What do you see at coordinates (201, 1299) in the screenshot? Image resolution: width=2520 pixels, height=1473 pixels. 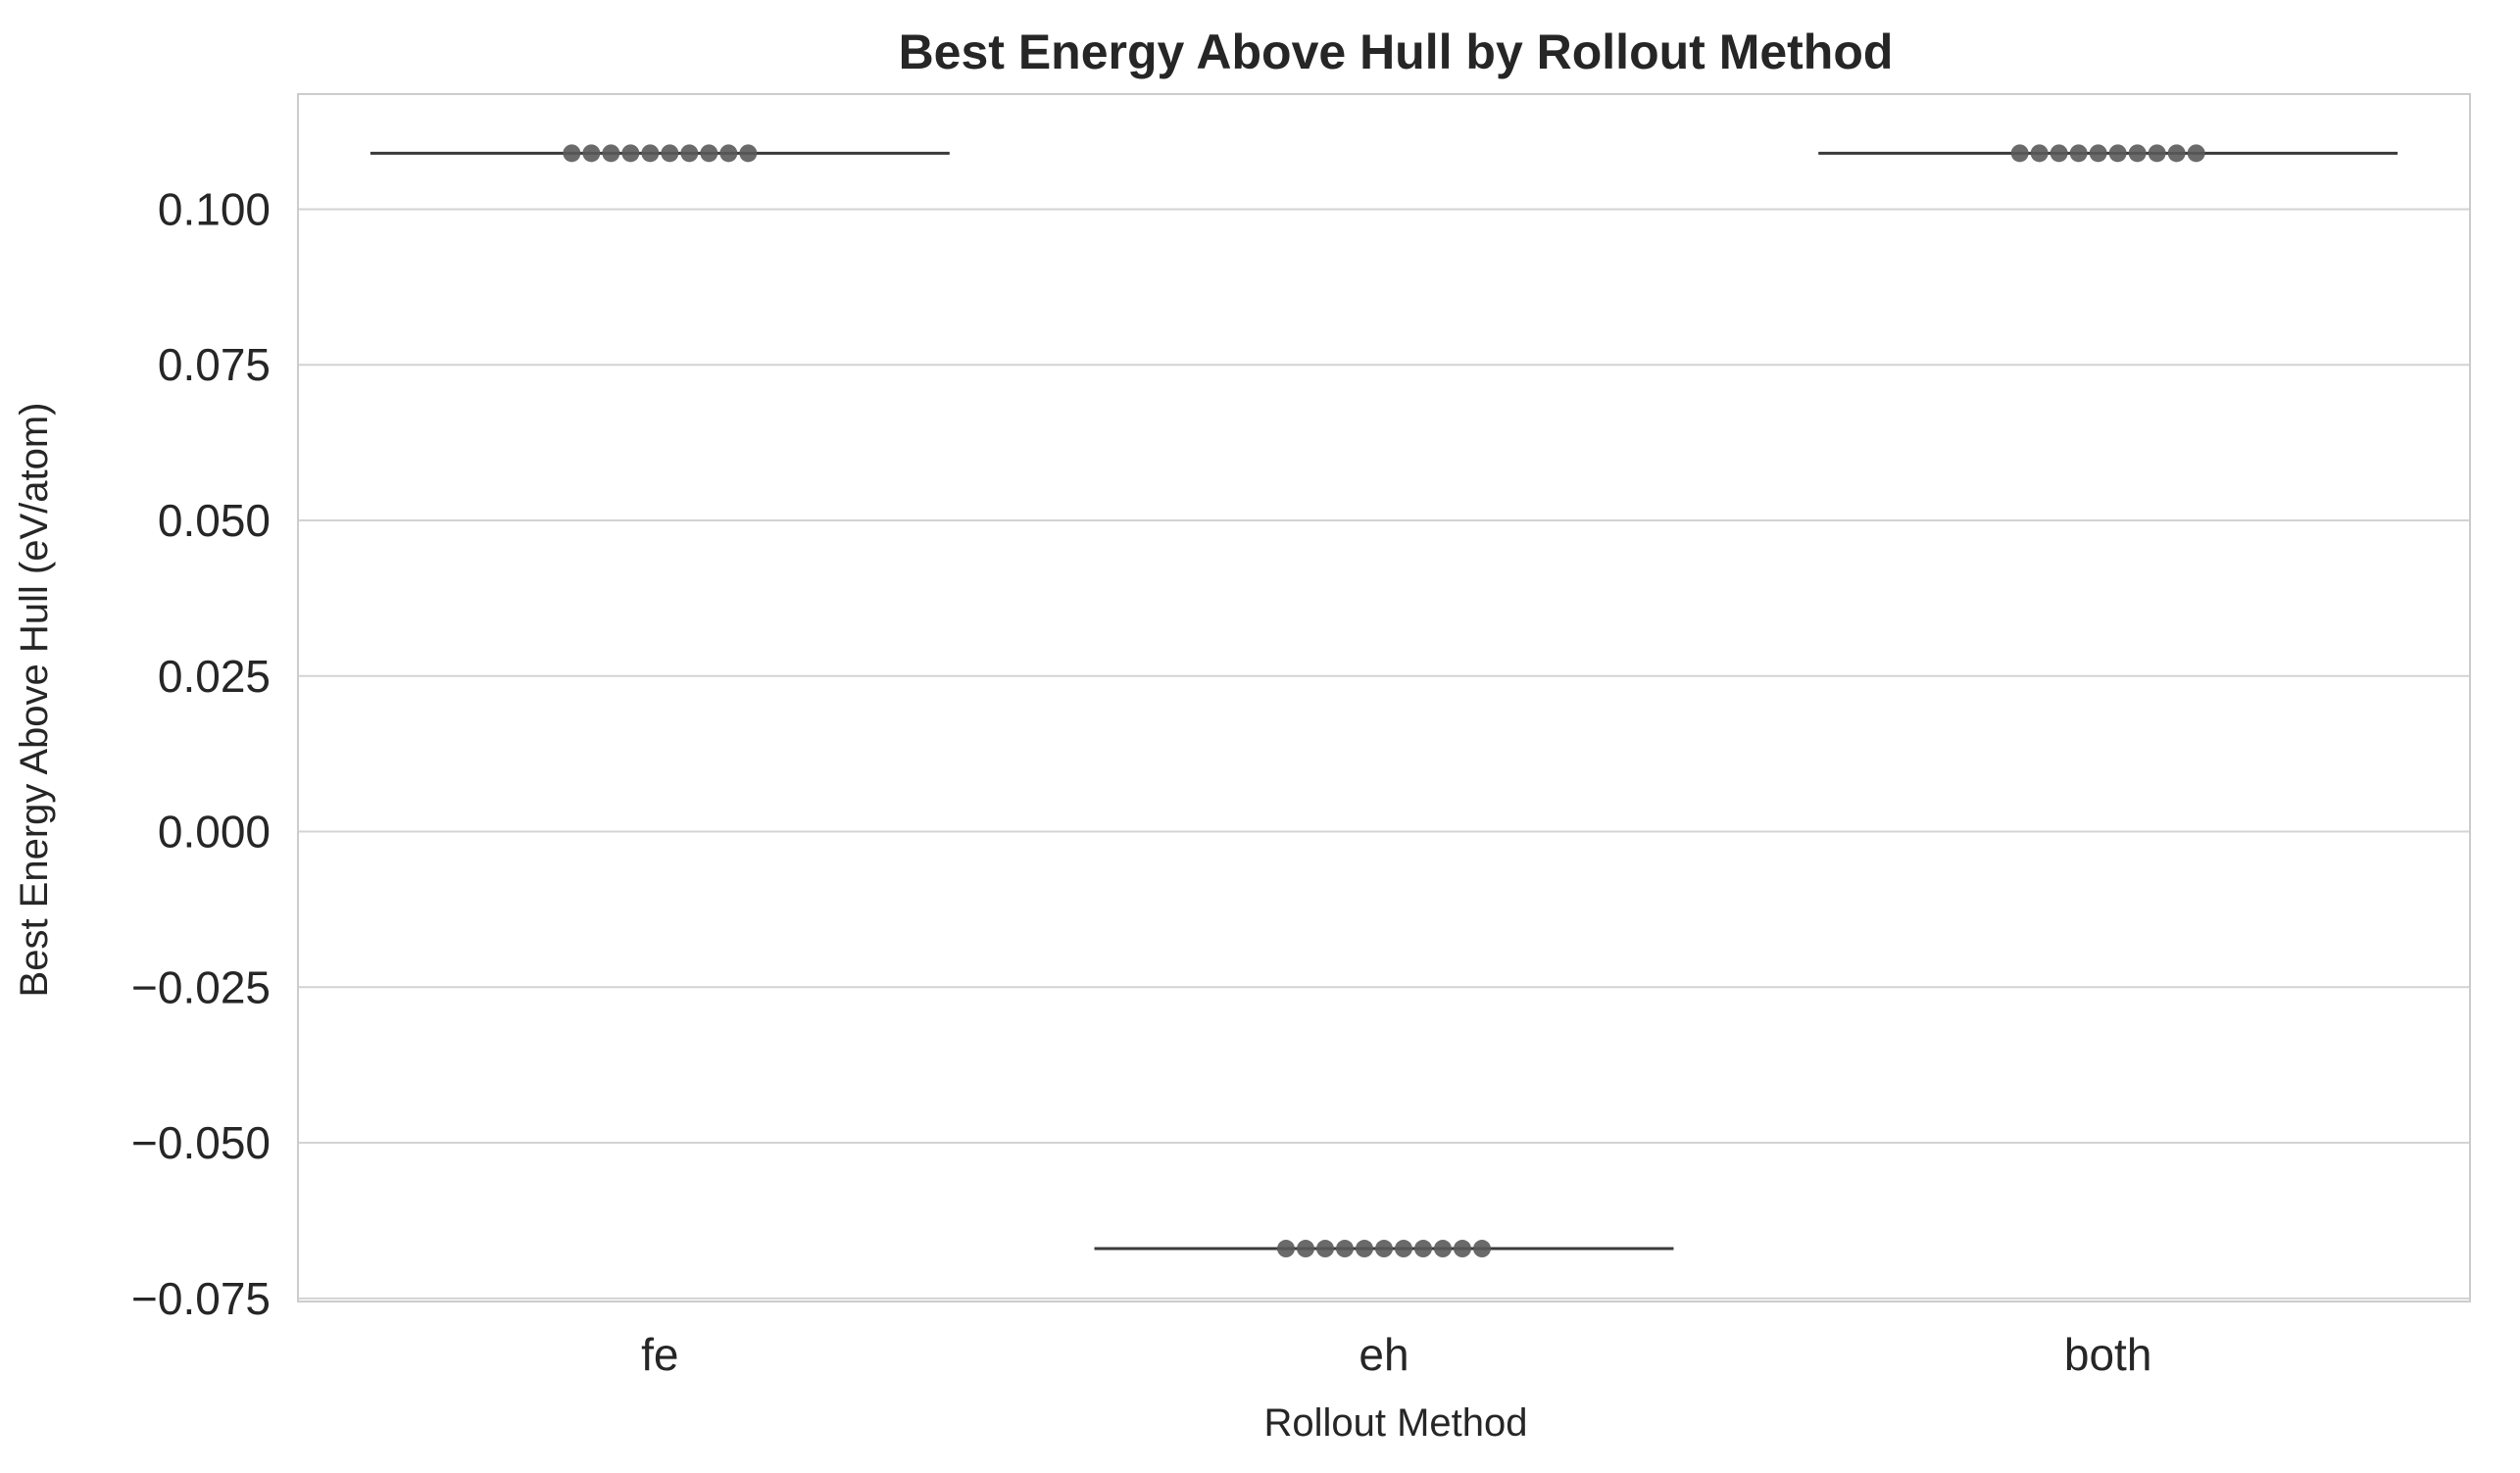 I see `y-tick-label: −0.075` at bounding box center [201, 1299].